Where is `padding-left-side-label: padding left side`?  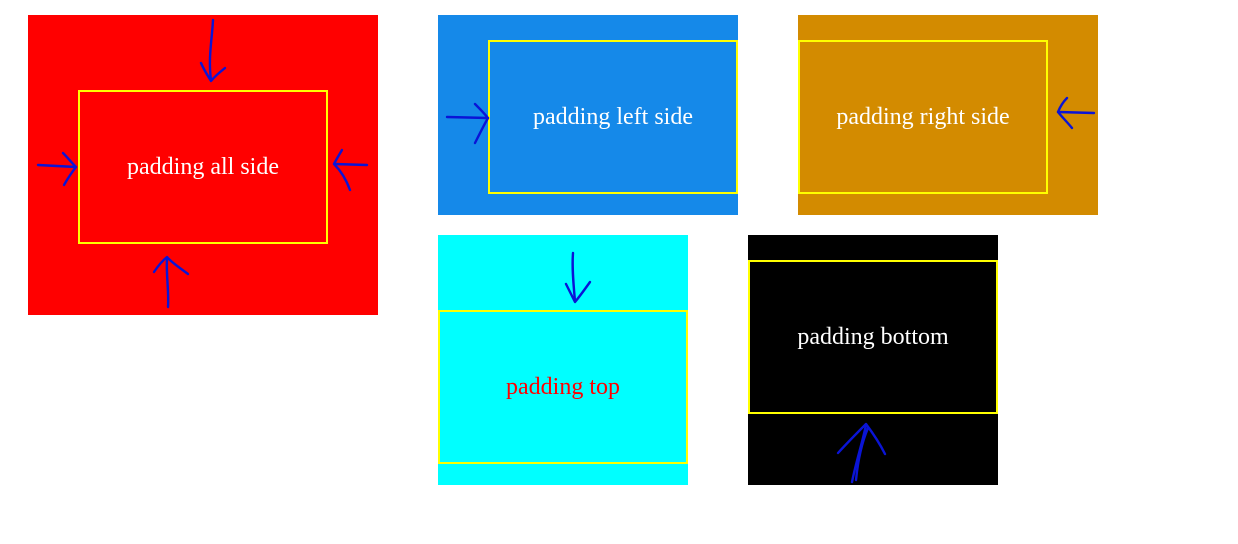 padding-left-side-label: padding left side is located at coordinates (613, 116).